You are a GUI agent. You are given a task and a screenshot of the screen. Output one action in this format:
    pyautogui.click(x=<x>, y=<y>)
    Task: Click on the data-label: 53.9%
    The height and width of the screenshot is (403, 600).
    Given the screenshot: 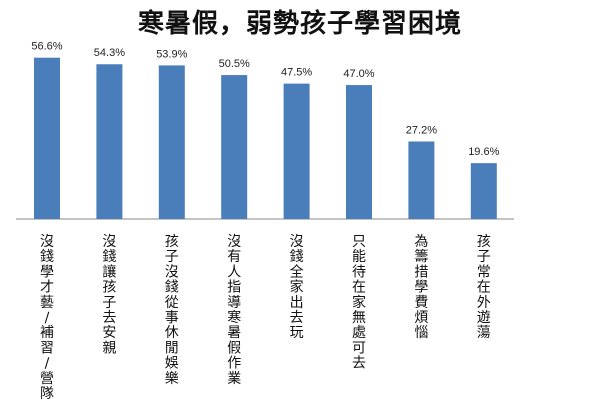 What is the action you would take?
    pyautogui.click(x=171, y=54)
    